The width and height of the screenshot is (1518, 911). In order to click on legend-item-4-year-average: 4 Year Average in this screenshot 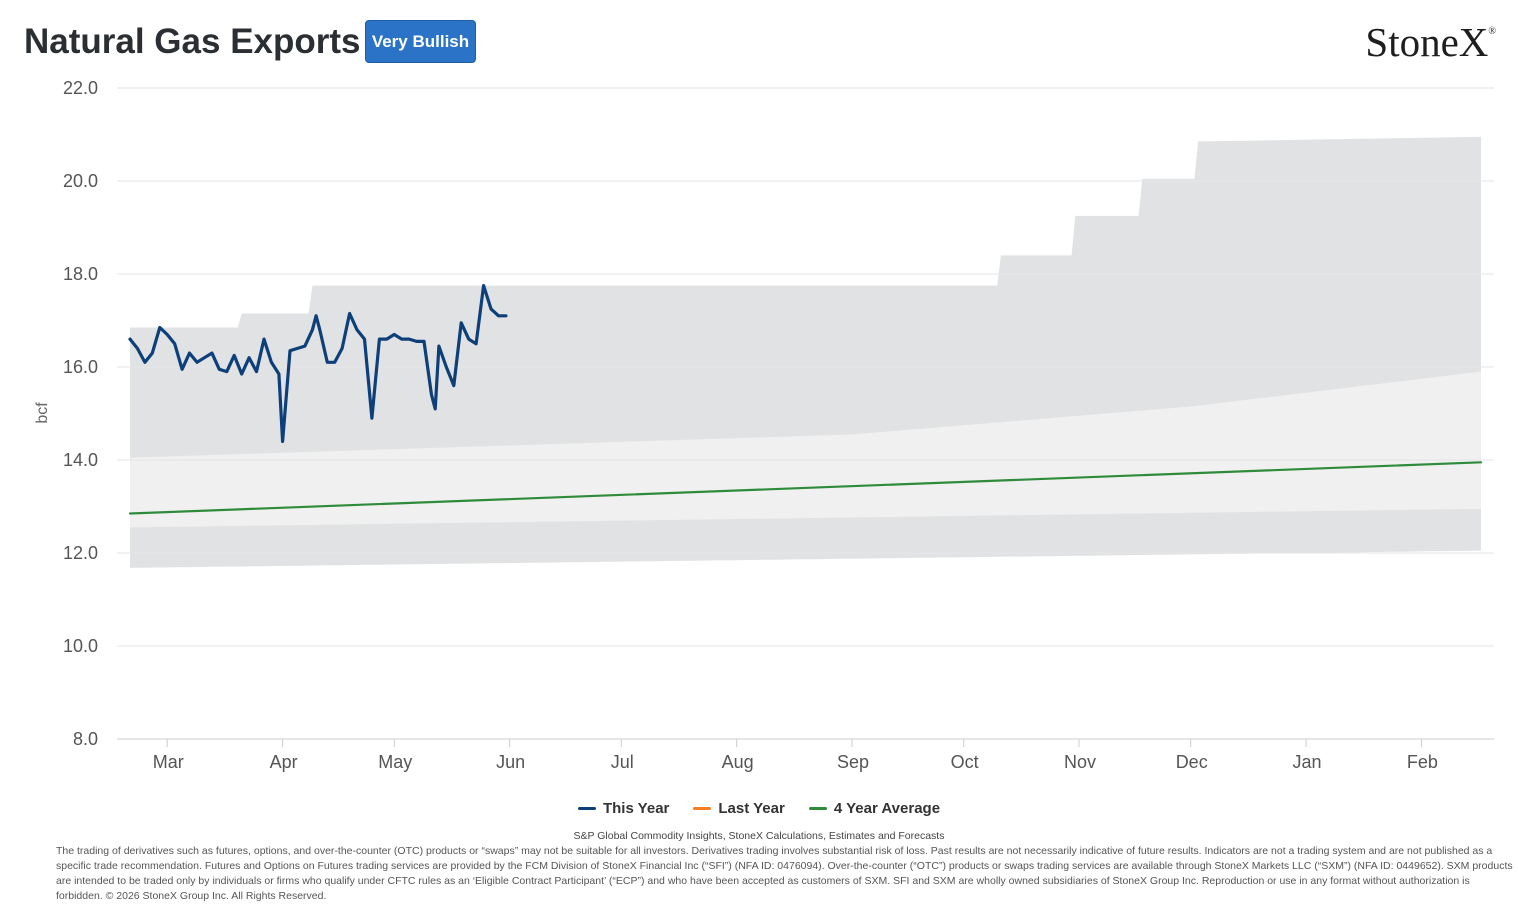, I will do `click(874, 808)`.